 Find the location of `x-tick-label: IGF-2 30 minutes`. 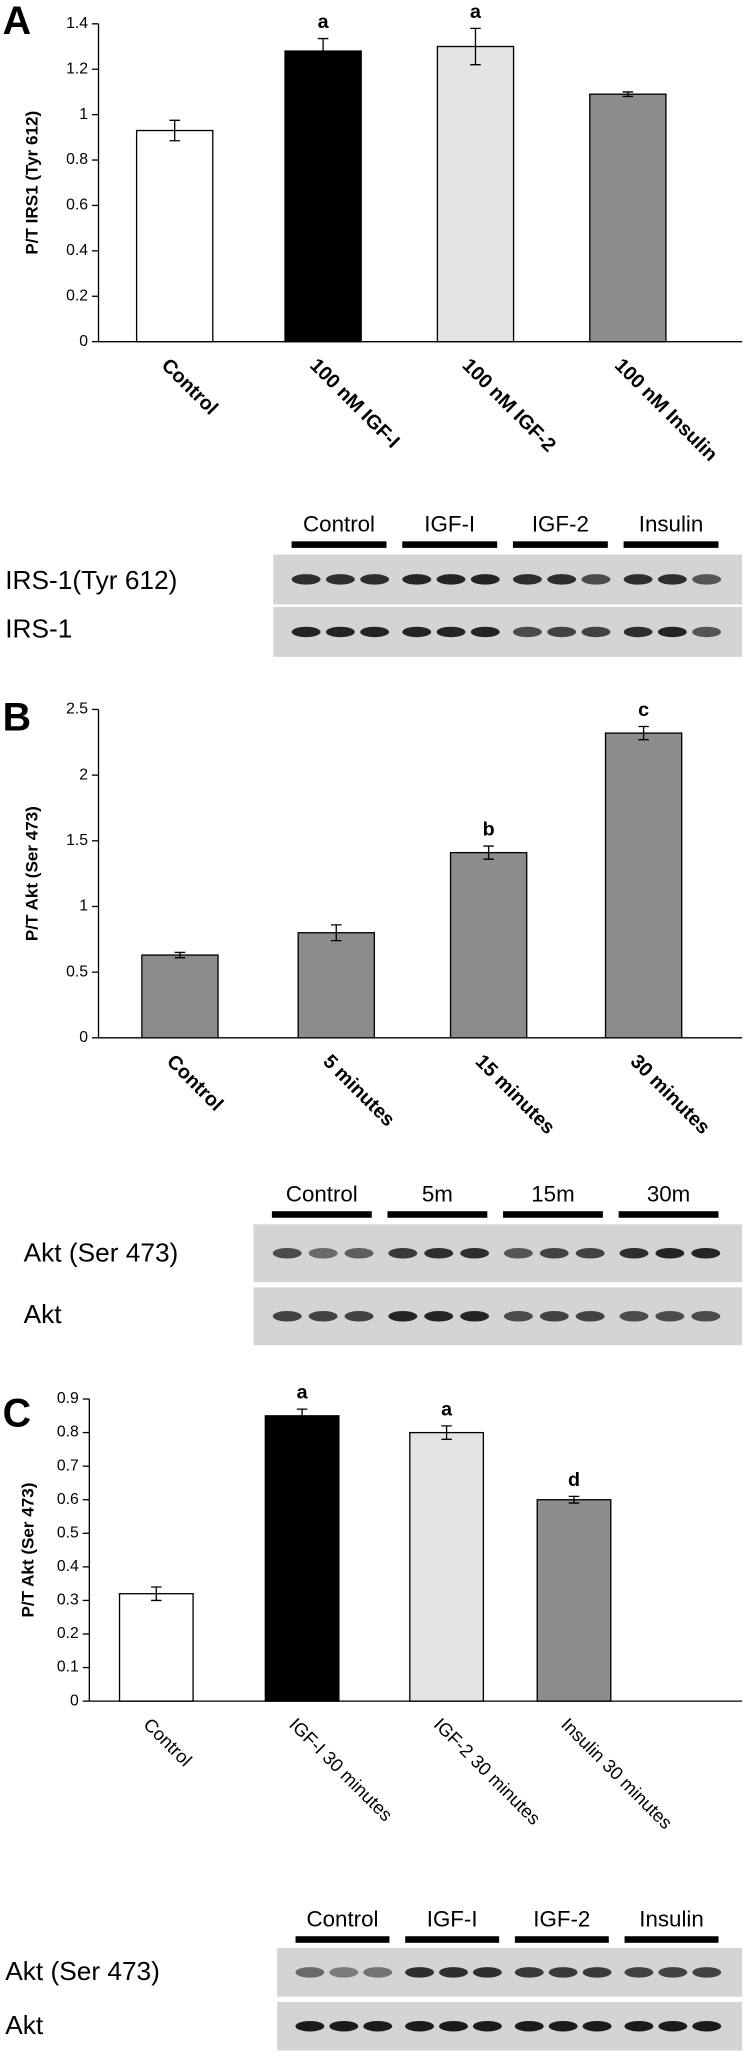

x-tick-label: IGF-2 30 minutes is located at coordinates (487, 1771).